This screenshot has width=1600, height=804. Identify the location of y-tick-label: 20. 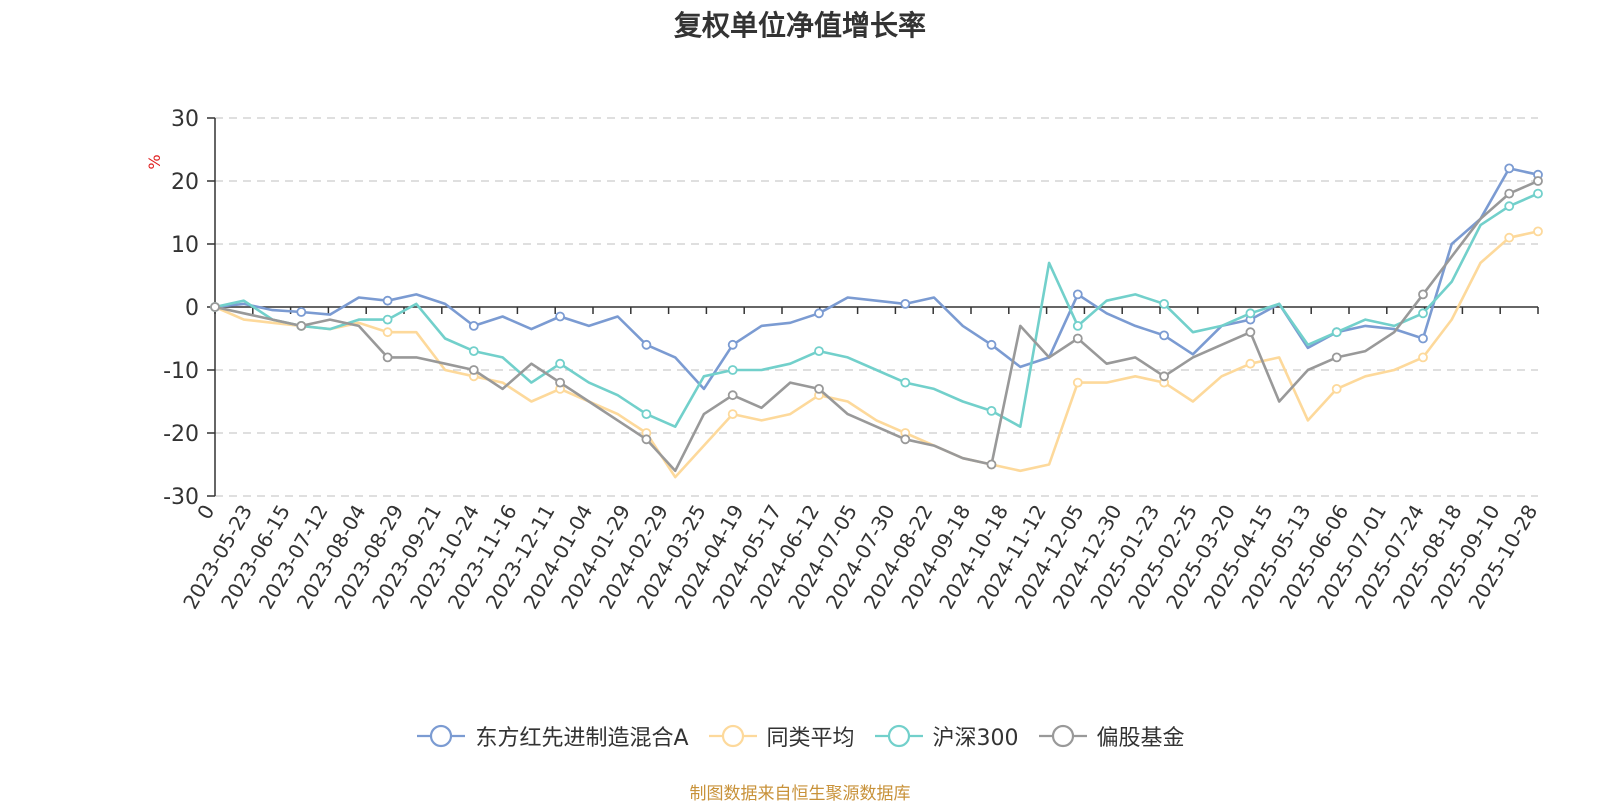
(185, 182).